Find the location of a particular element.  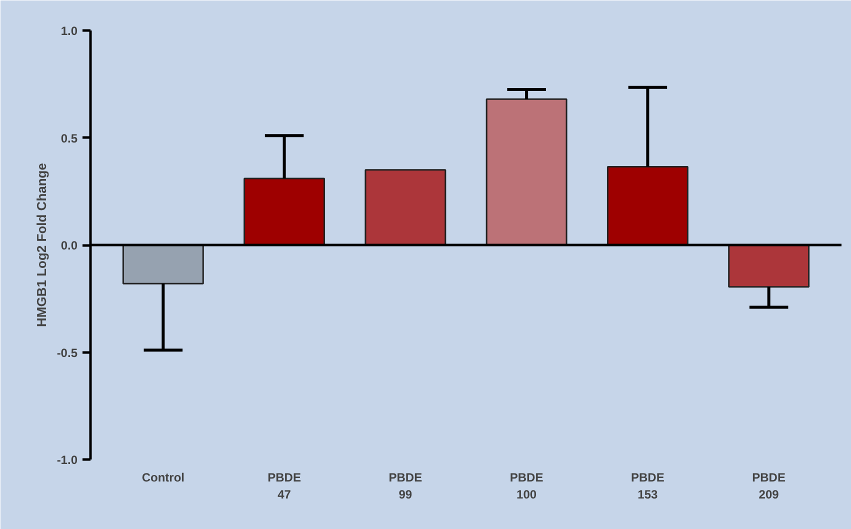

x-tick-label: PBDE 99 is located at coordinates (405, 486).